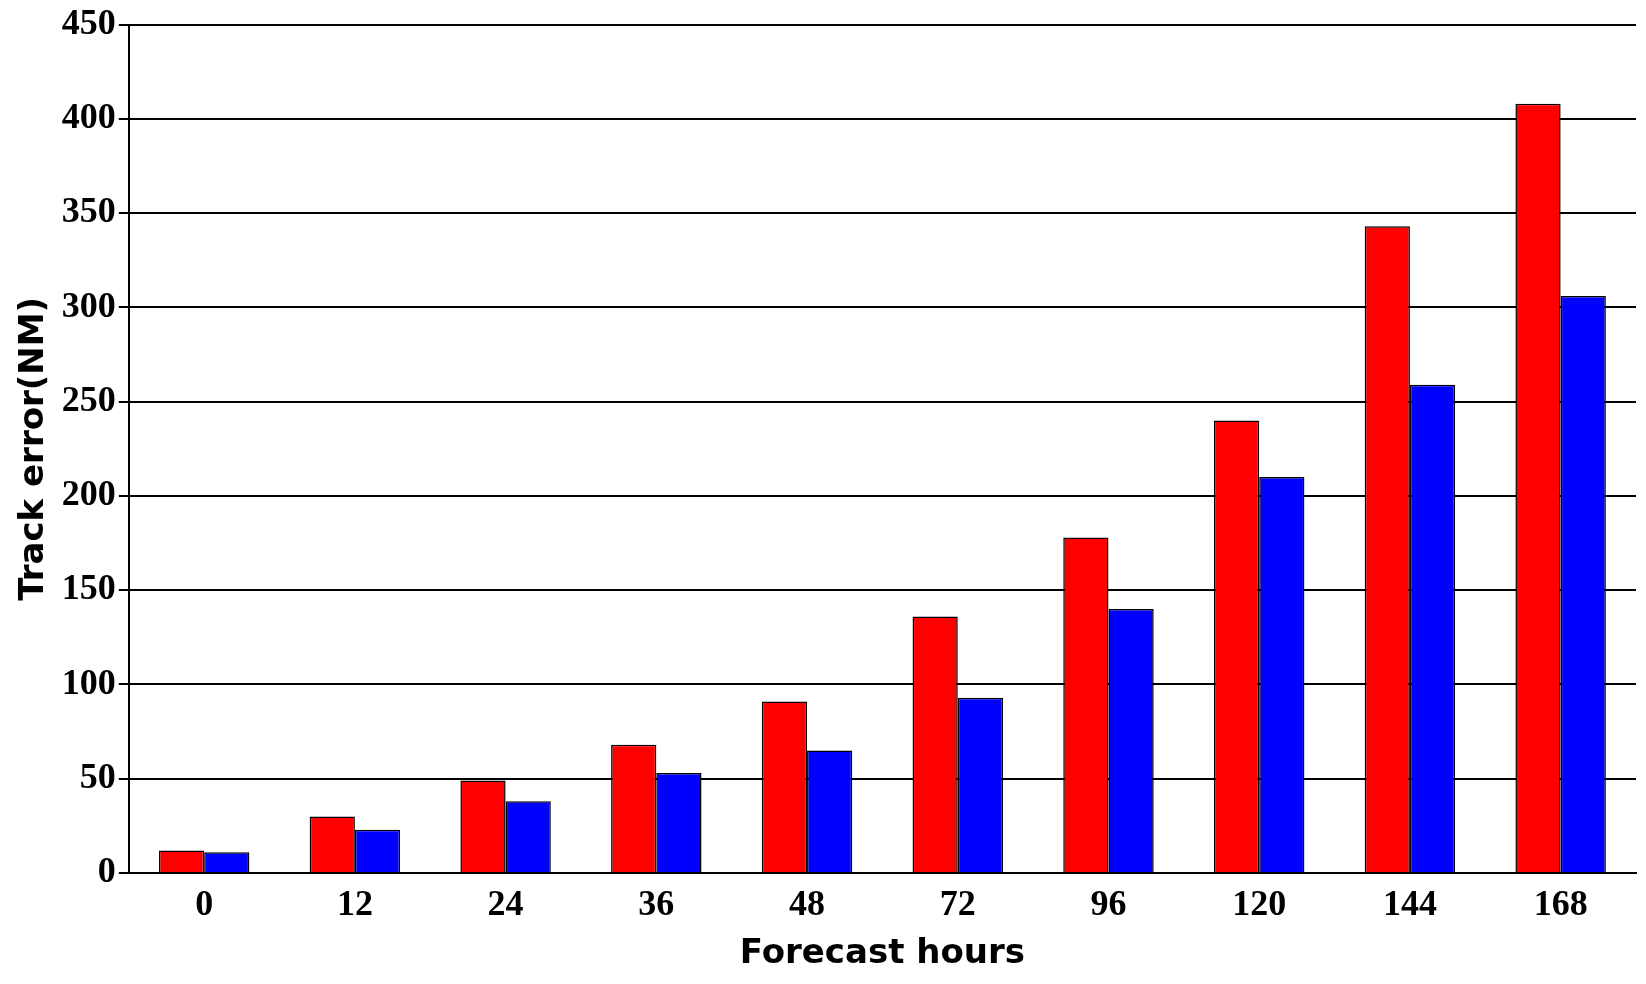 This screenshot has height=984, width=1646. I want to click on x-tick-label: 120, so click(1259, 902).